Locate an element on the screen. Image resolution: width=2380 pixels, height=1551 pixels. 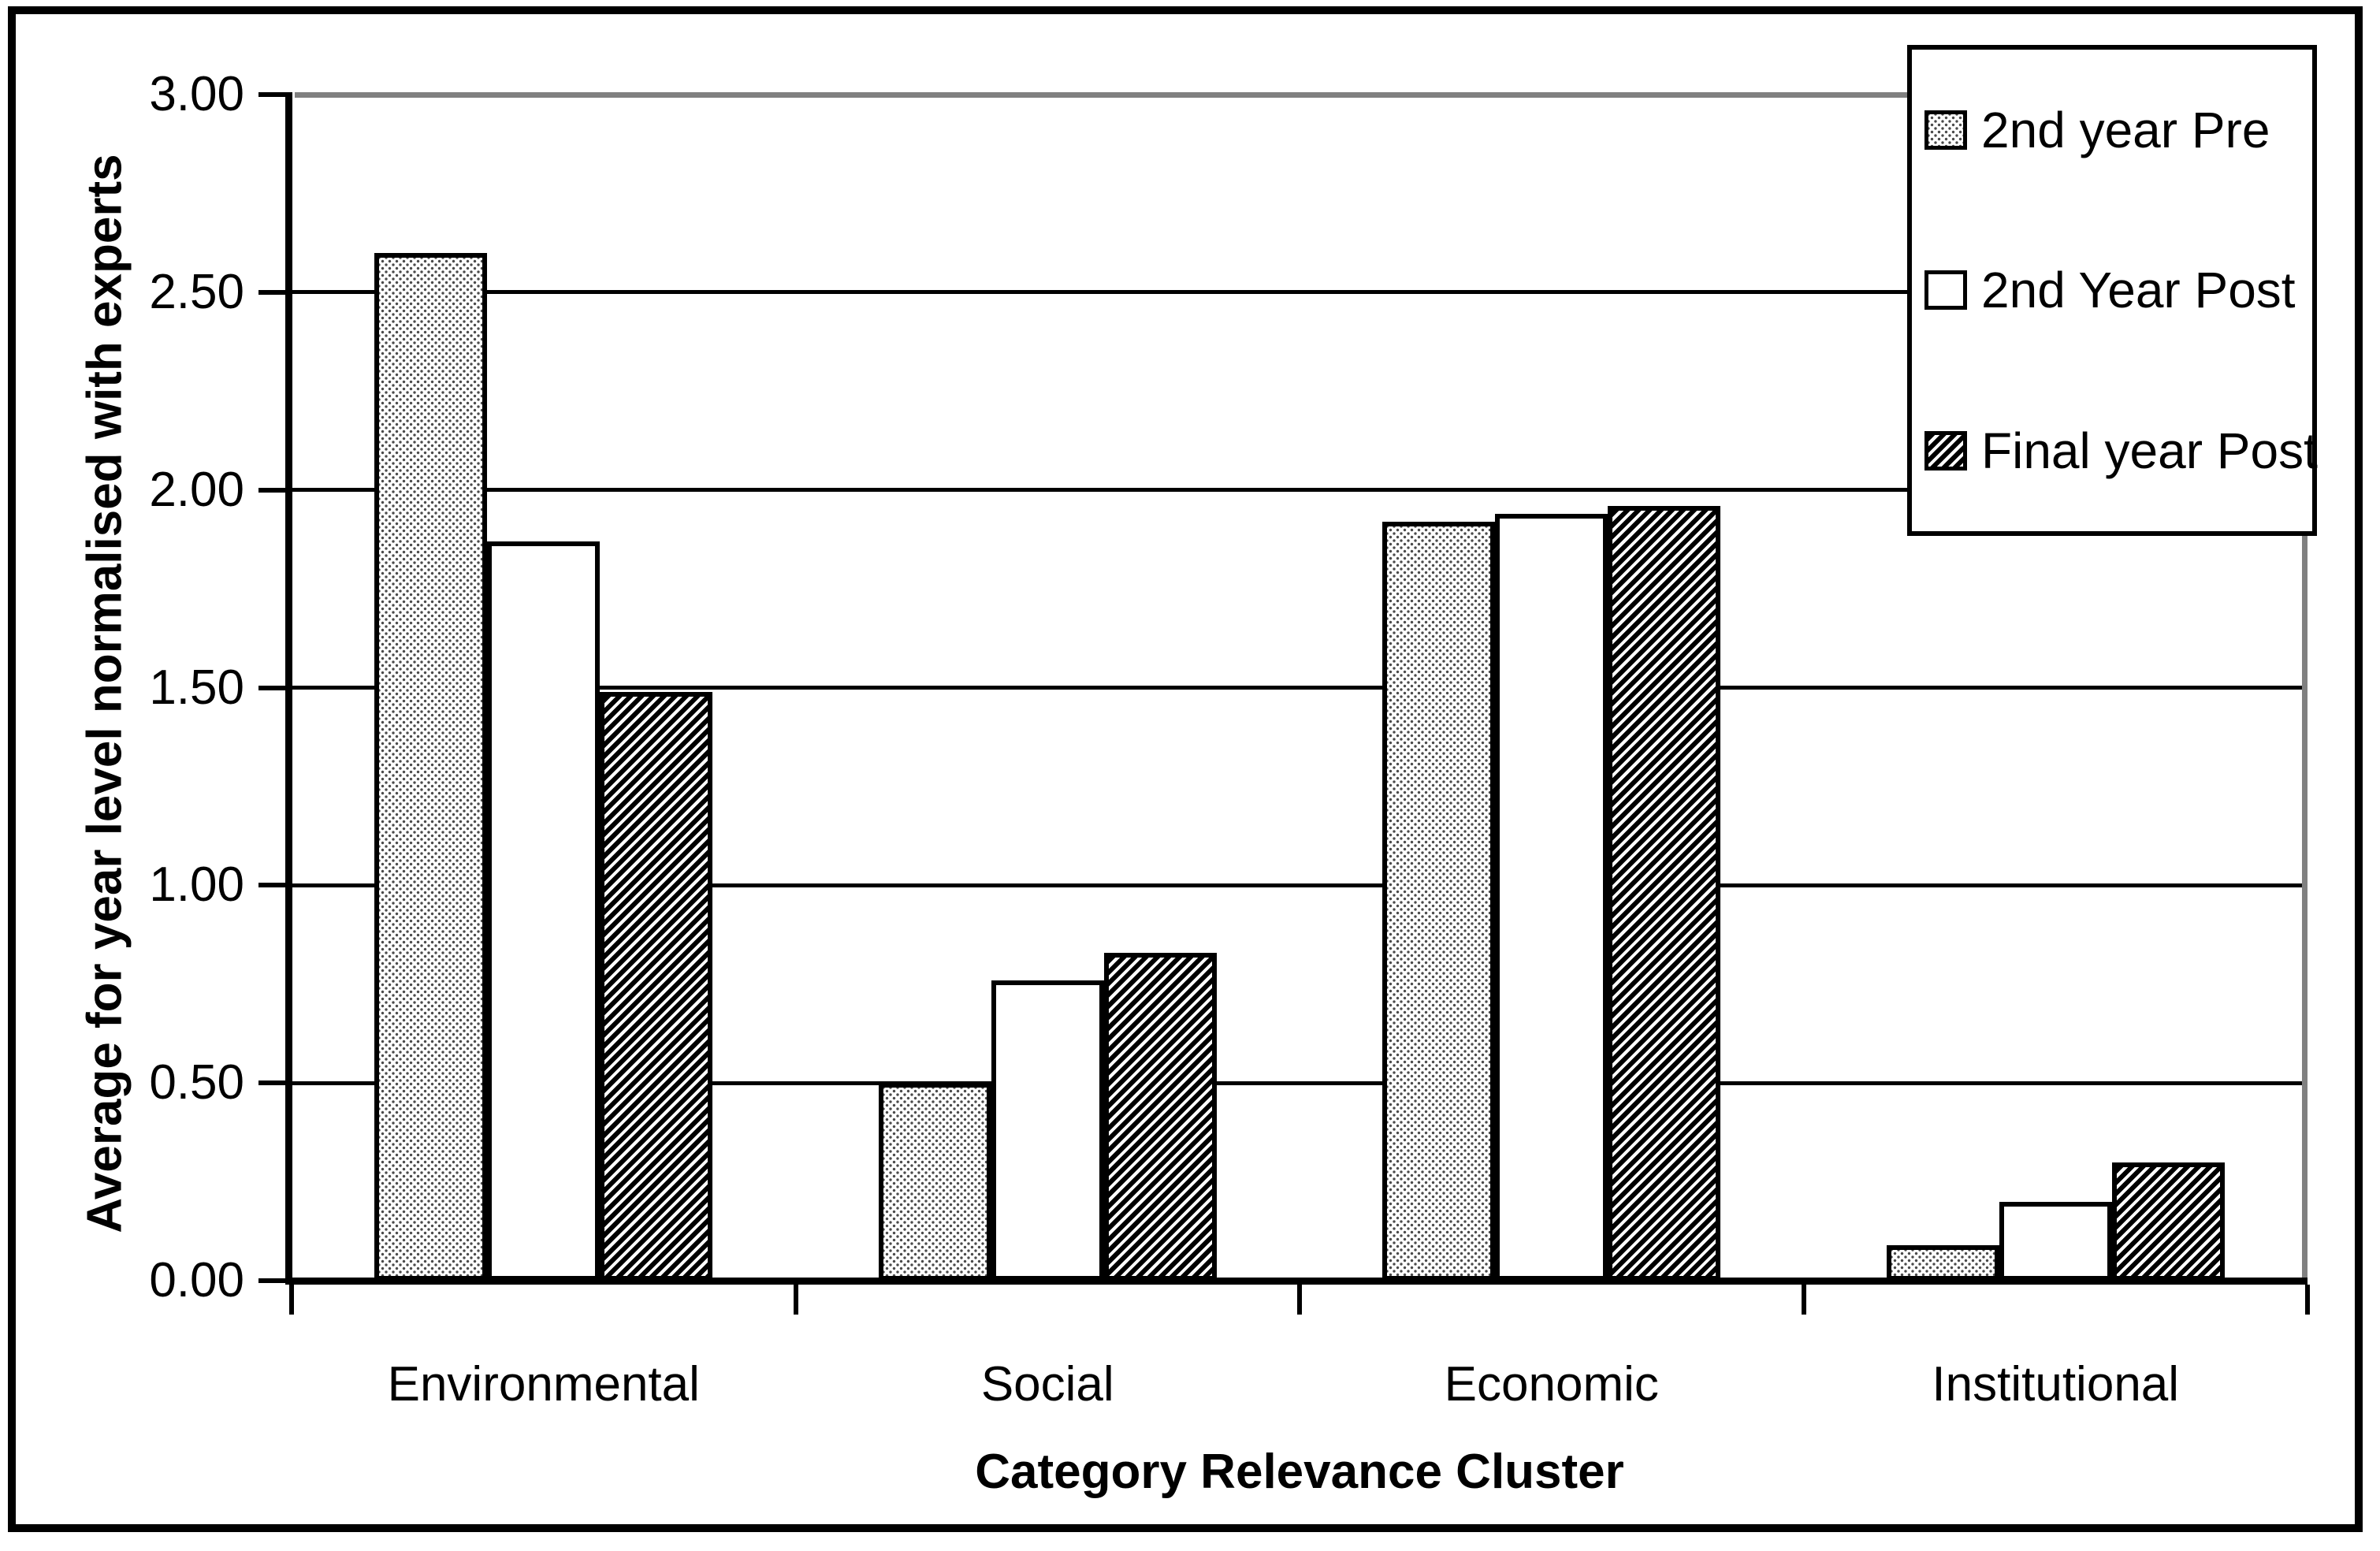
stipple-pattern-swatch-icon is located at coordinates (1945, 130).